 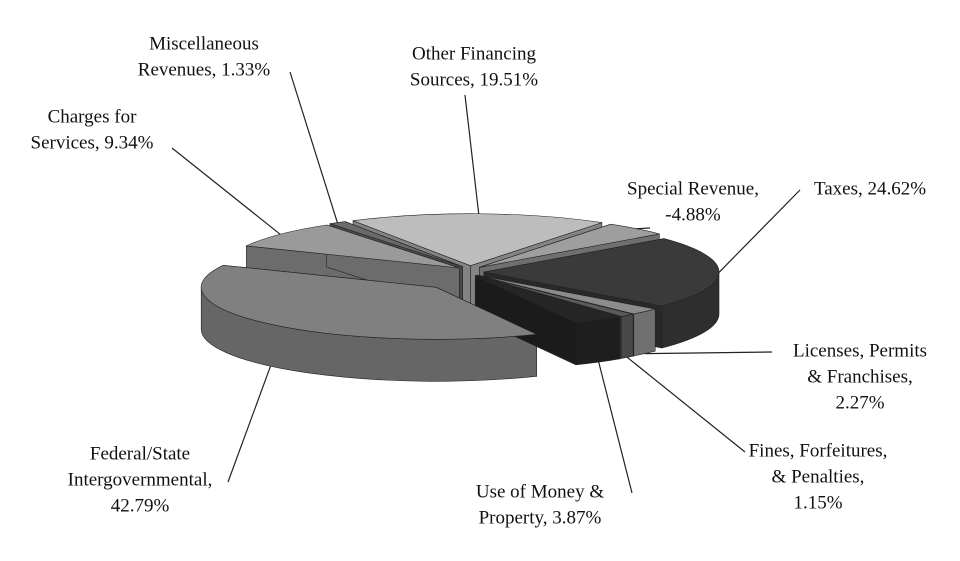 What do you see at coordinates (693, 188) in the screenshot?
I see `data-label: Special Revenue,` at bounding box center [693, 188].